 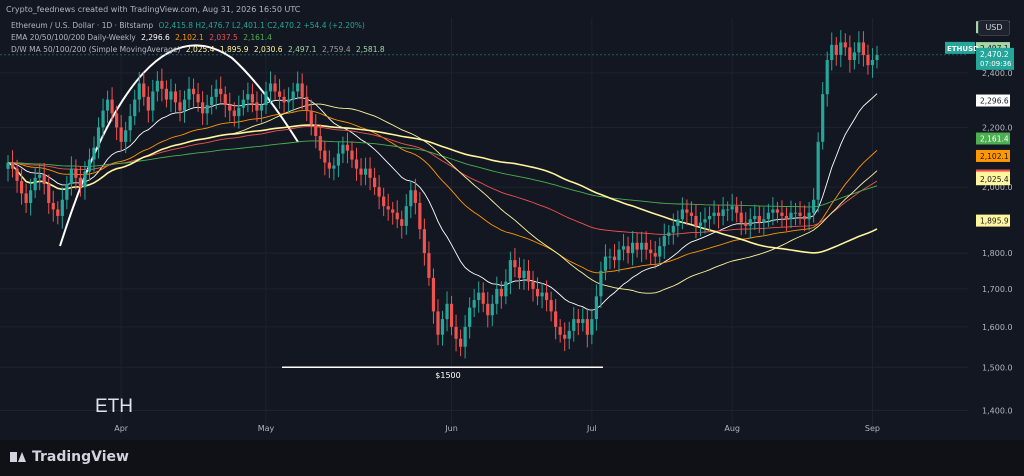 I want to click on last-price-label: 2,470.2, so click(x=994, y=54).